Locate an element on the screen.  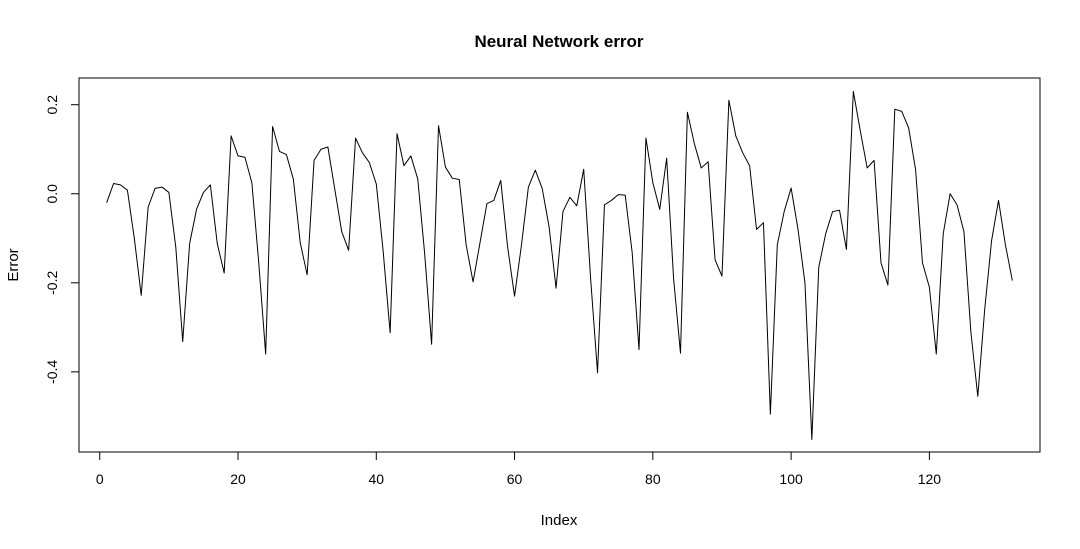
y-tick-label: -0.2 is located at coordinates (52, 283).